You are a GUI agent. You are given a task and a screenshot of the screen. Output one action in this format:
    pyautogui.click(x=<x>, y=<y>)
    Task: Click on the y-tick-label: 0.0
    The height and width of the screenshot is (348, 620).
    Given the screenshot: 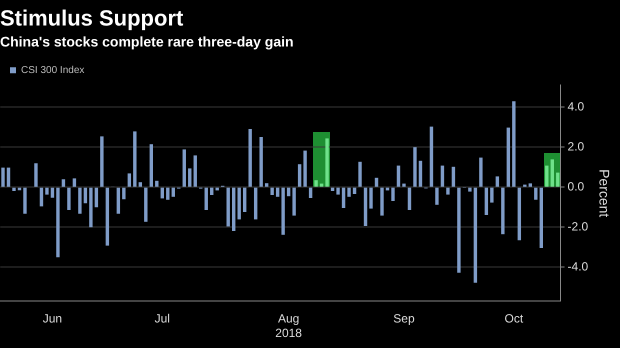 What is the action you would take?
    pyautogui.click(x=576, y=187)
    